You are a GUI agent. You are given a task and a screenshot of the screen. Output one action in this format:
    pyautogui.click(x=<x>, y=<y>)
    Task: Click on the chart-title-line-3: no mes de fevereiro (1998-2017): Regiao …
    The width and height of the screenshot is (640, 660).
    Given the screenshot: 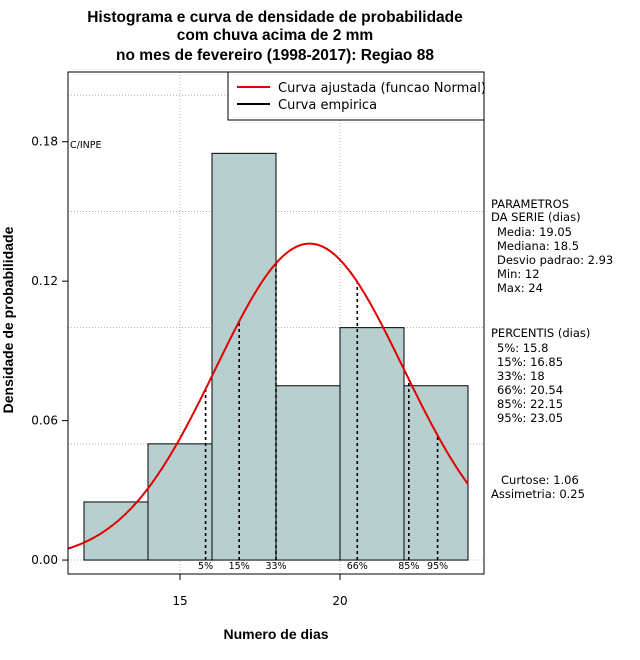 What is the action you would take?
    pyautogui.click(x=275, y=55)
    